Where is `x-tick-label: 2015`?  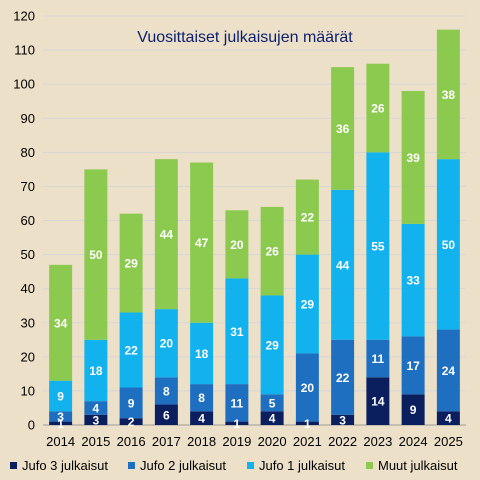 x-tick-label: 2015 is located at coordinates (95, 441).